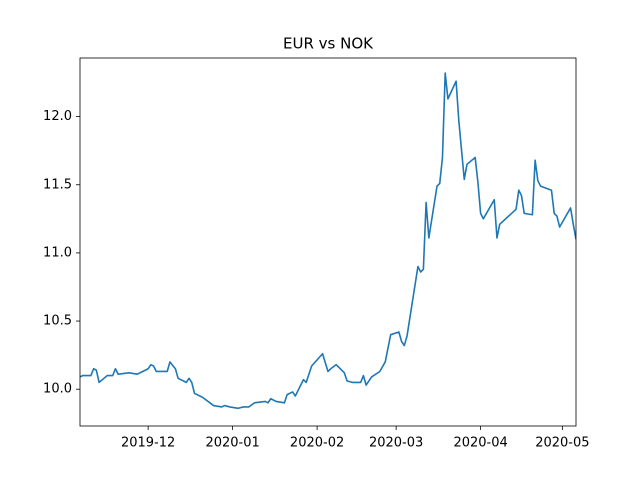  I want to click on y-tick-label: 11.0, so click(57, 252).